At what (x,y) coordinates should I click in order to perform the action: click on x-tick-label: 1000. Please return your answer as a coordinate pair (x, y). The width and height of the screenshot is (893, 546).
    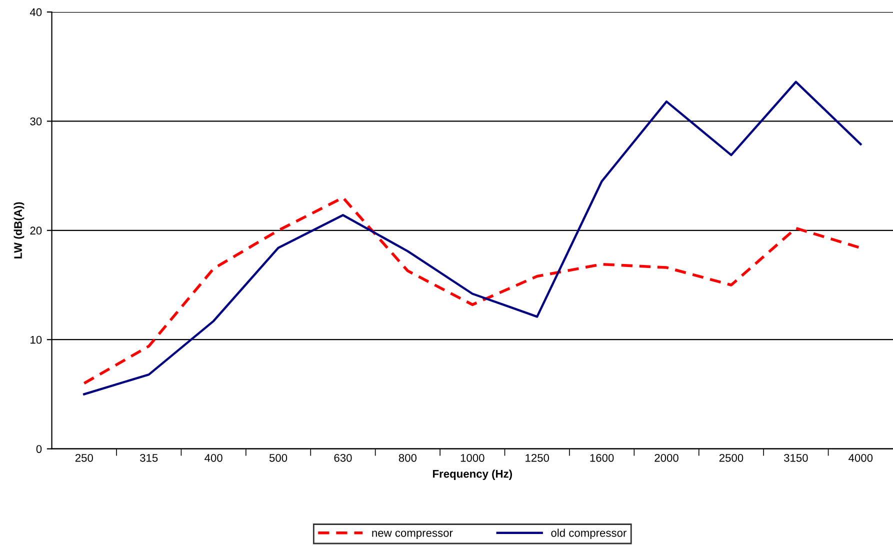
    Looking at the image, I should click on (472, 458).